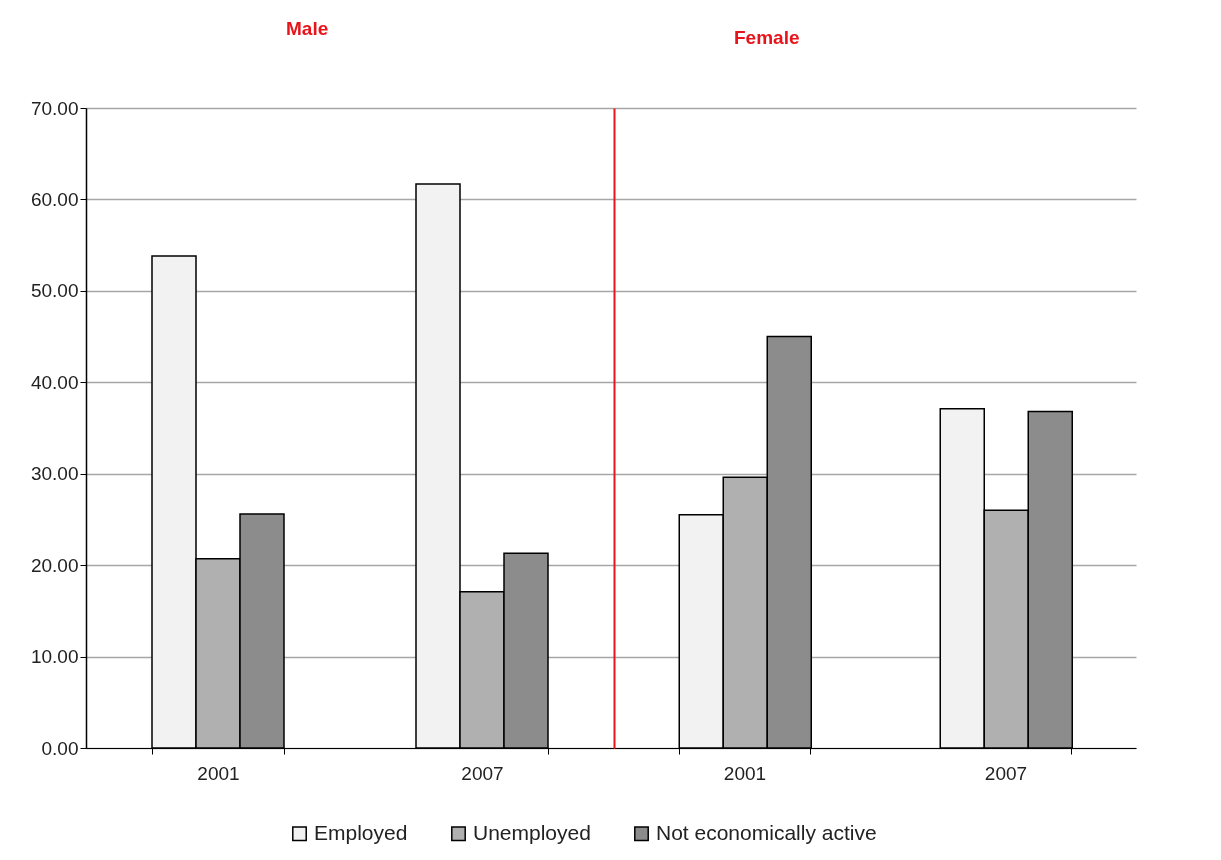 The image size is (1221, 860). Describe the element at coordinates (532, 832) in the screenshot. I see `legend-label: Unemployed` at that location.